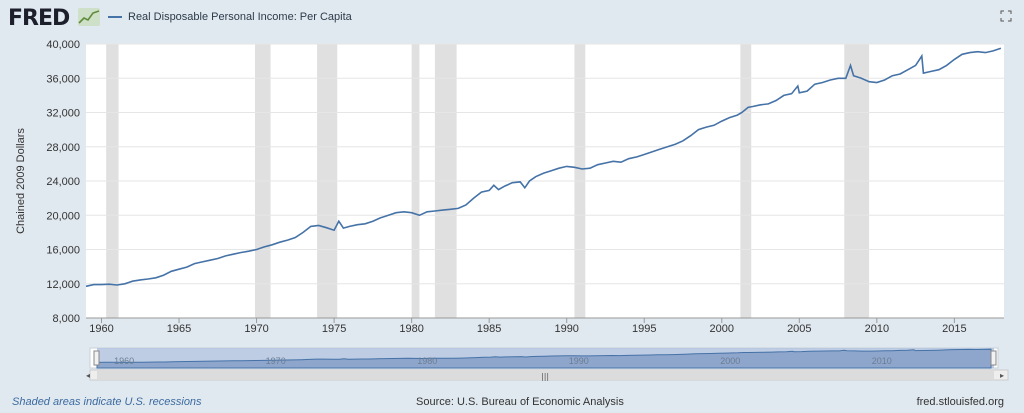  I want to click on x-tick-label: 1990, so click(566, 329).